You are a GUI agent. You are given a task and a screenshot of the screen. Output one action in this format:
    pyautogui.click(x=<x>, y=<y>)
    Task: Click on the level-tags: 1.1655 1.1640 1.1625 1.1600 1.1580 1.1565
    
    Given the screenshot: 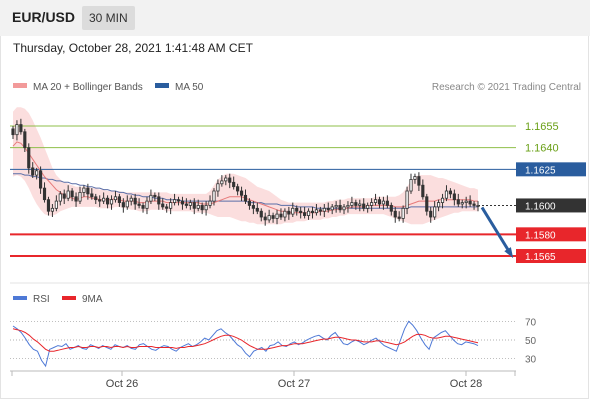 What is the action you would take?
    pyautogui.click(x=551, y=192)
    